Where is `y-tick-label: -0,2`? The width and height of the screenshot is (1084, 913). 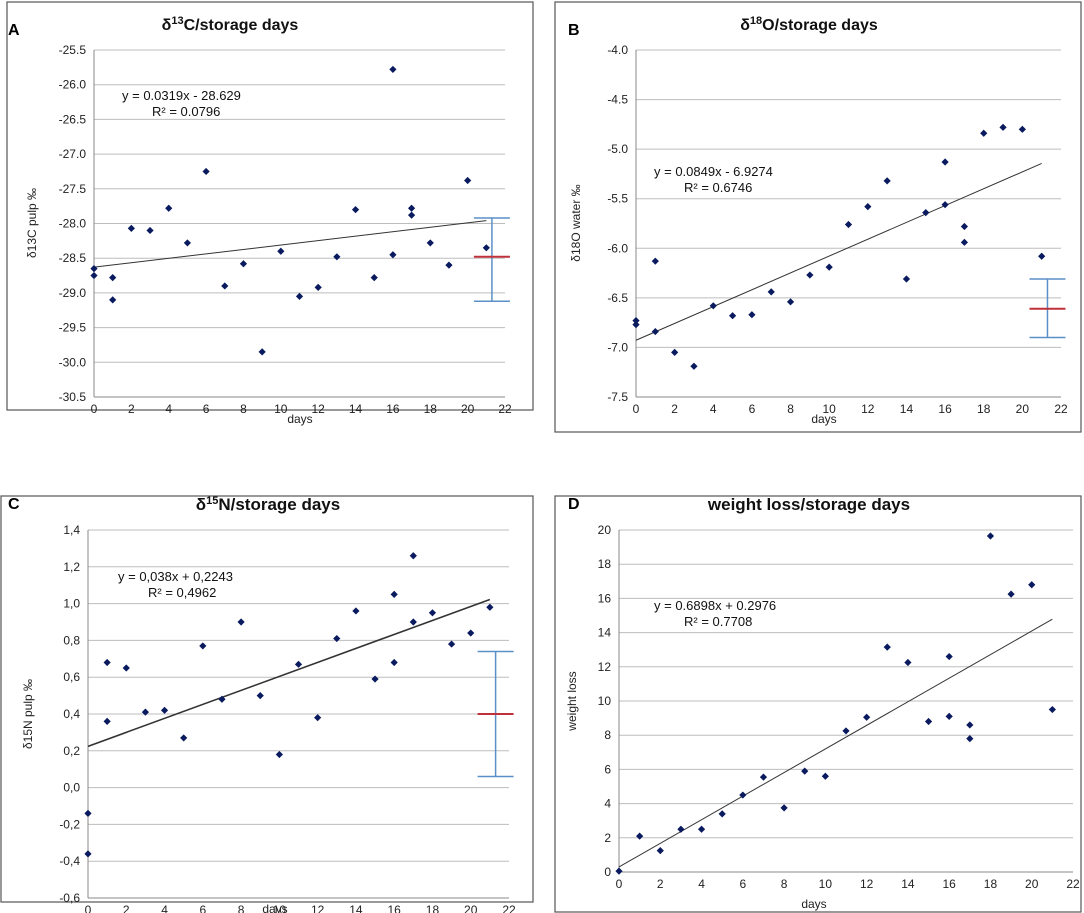
y-tick-label: -0,2 is located at coordinates (69, 824).